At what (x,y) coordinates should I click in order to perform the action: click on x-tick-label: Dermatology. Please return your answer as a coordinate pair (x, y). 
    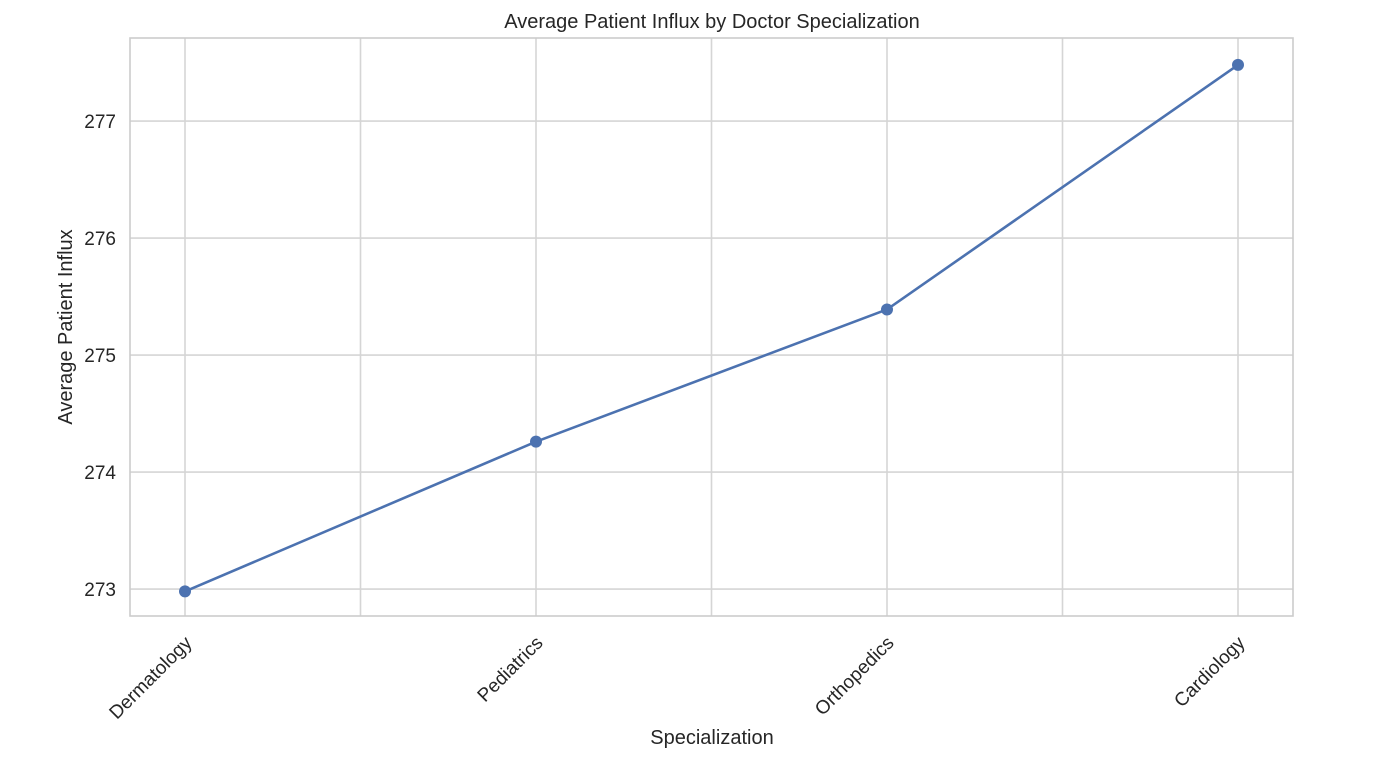
    Looking at the image, I should click on (151, 677).